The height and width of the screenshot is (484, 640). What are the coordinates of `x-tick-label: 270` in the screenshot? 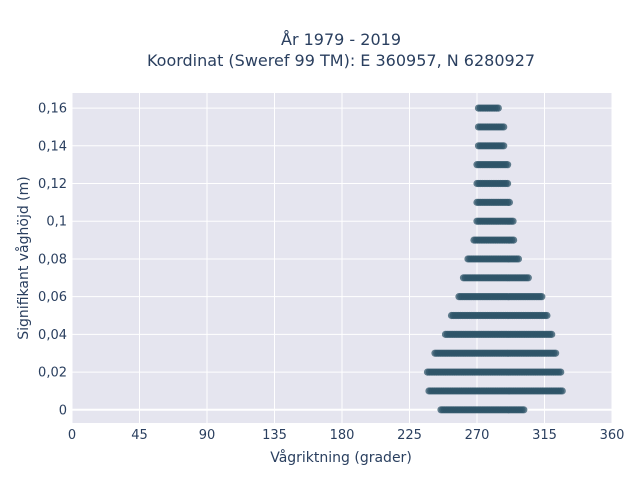 It's located at (477, 435).